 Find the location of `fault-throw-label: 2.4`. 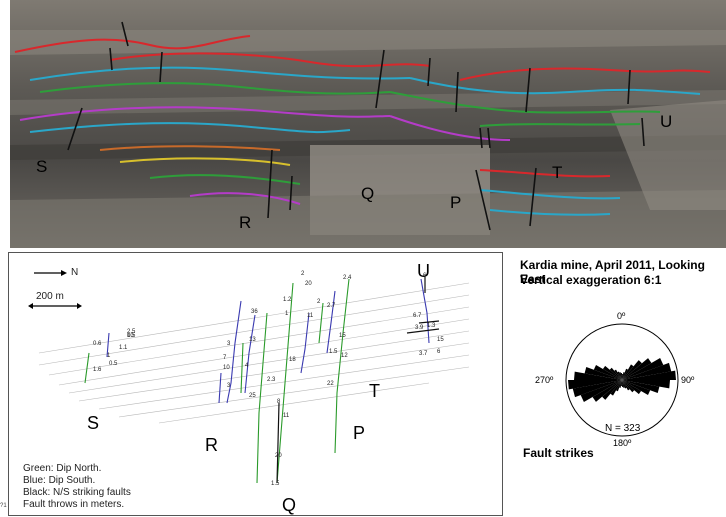

fault-throw-label: 2.4 is located at coordinates (347, 278).